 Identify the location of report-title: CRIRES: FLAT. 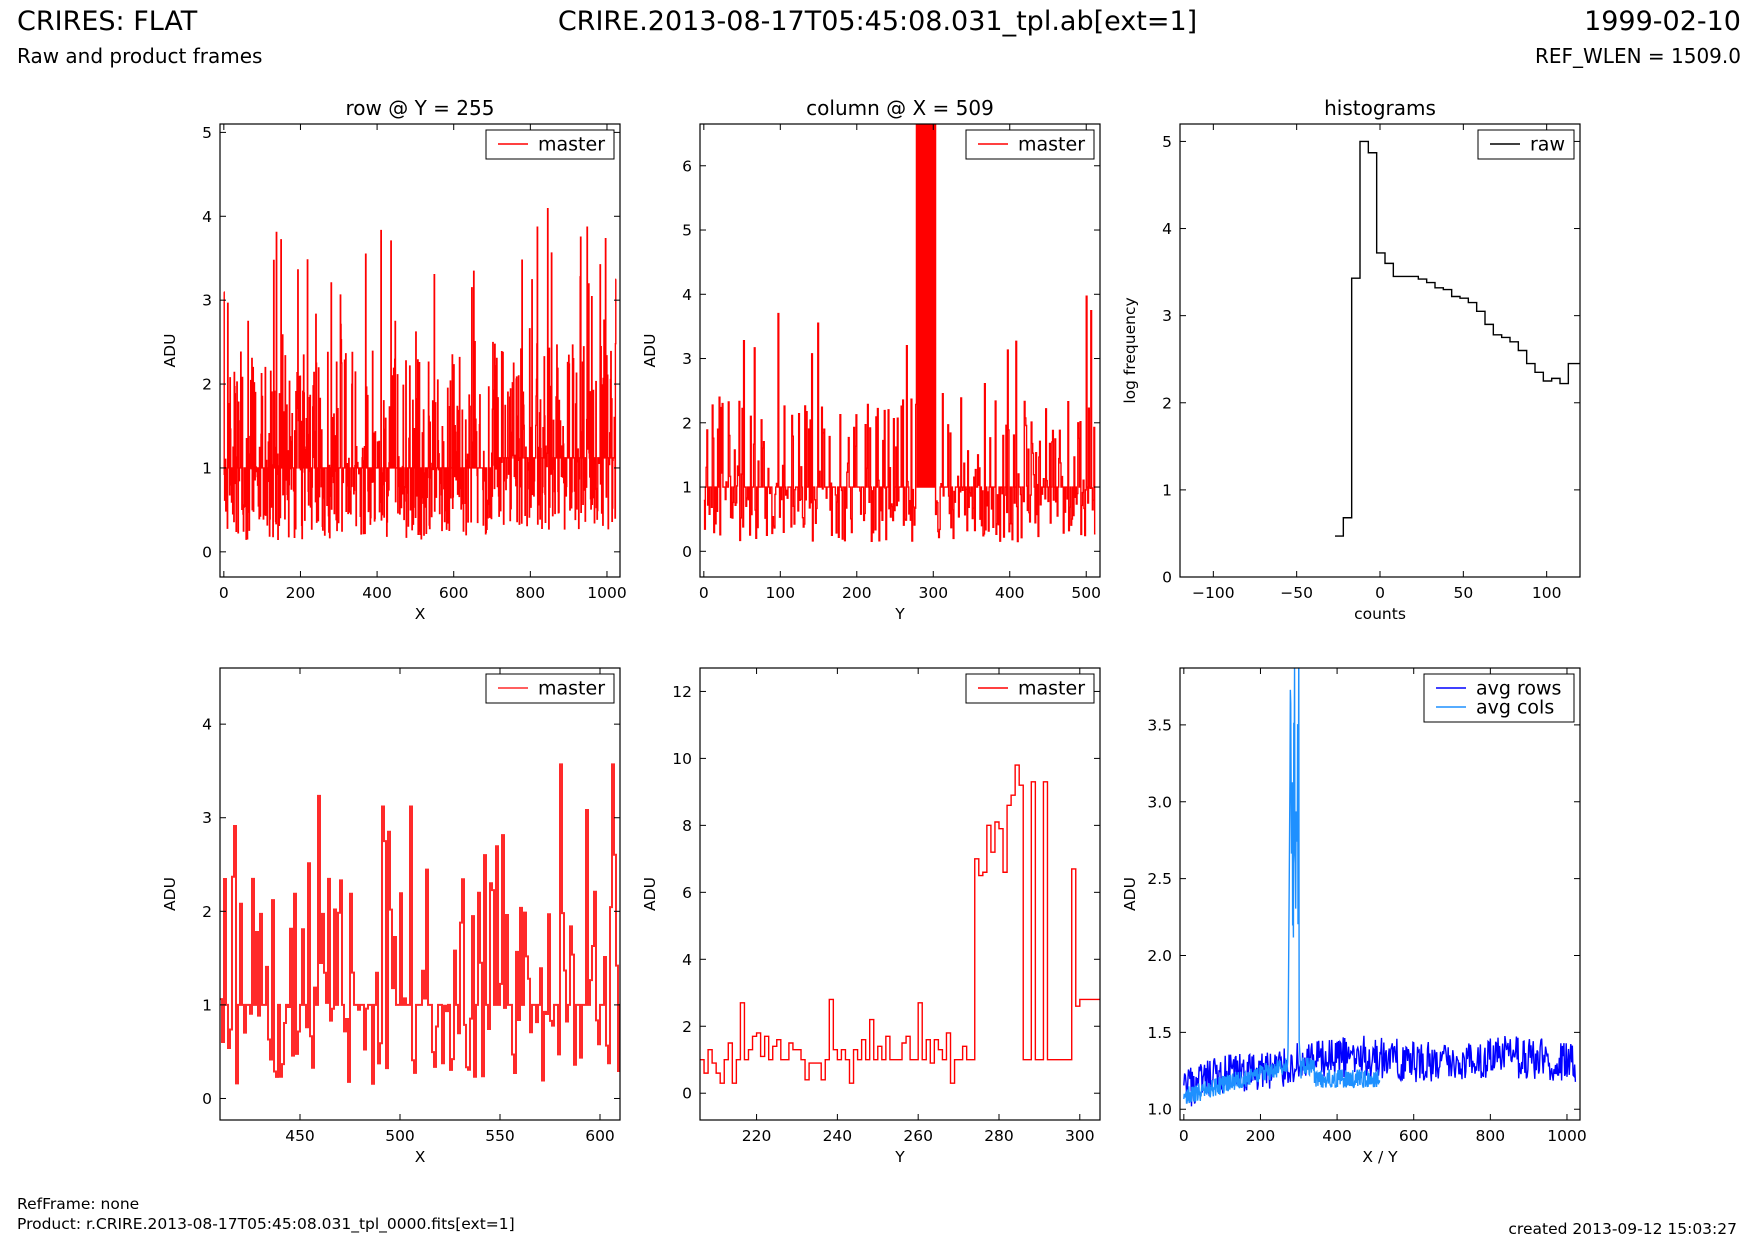
(107, 21).